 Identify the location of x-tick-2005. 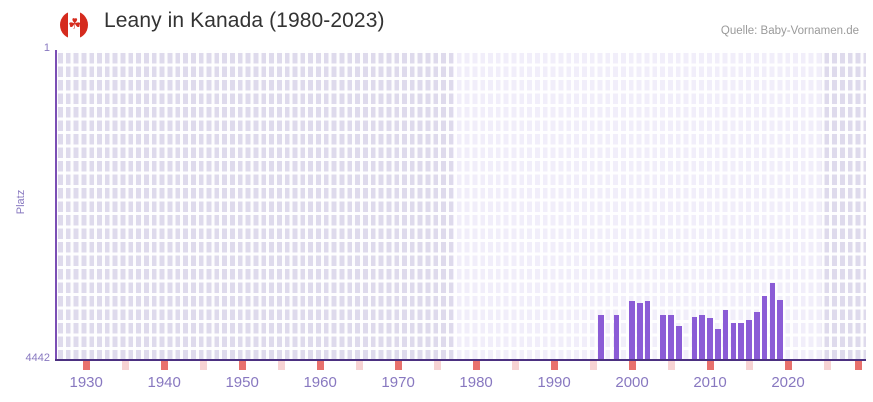
(671, 365).